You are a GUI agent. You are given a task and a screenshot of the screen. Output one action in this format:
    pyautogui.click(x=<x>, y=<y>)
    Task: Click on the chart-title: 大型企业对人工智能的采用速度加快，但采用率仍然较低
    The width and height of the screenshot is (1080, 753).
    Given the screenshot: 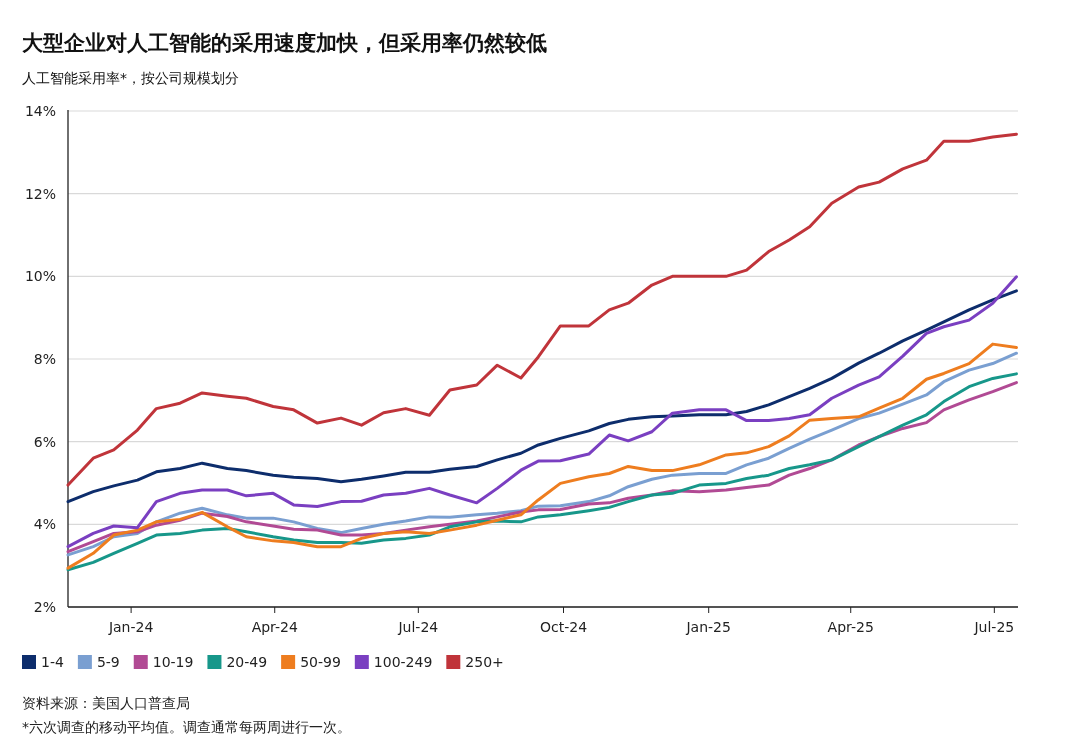 What is the action you would take?
    pyautogui.click(x=284, y=43)
    